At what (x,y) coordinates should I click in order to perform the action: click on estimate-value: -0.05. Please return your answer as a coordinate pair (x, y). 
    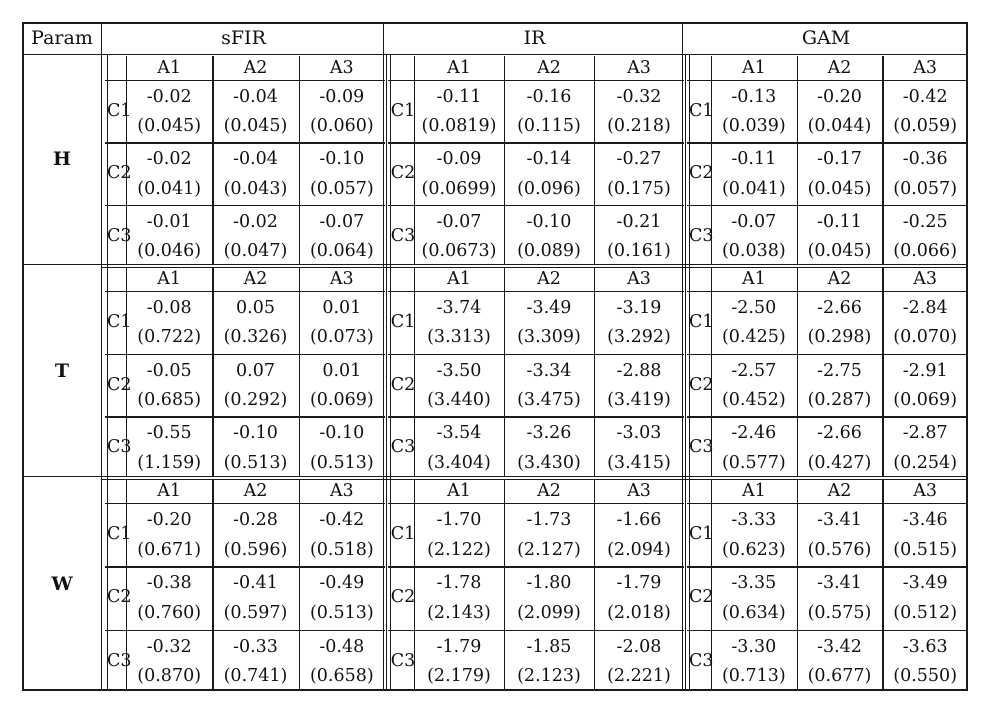
    Looking at the image, I should click on (169, 370).